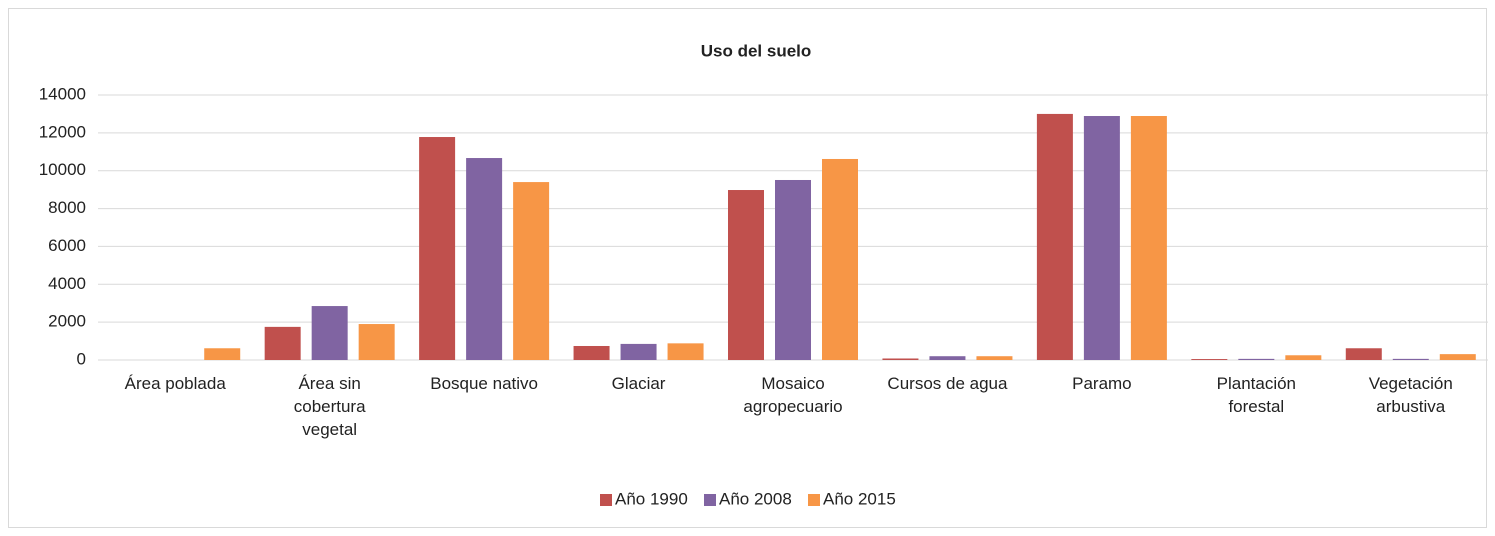 This screenshot has width=1495, height=536. I want to click on x-tick-label: Bosque nativo, so click(484, 383).